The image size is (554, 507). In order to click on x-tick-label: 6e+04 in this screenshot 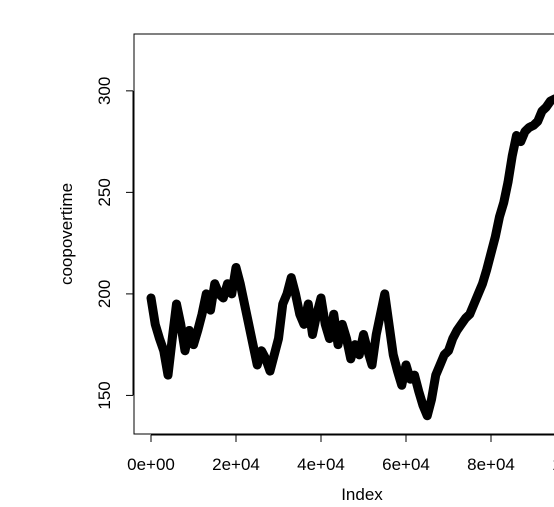, I will do `click(406, 464)`.